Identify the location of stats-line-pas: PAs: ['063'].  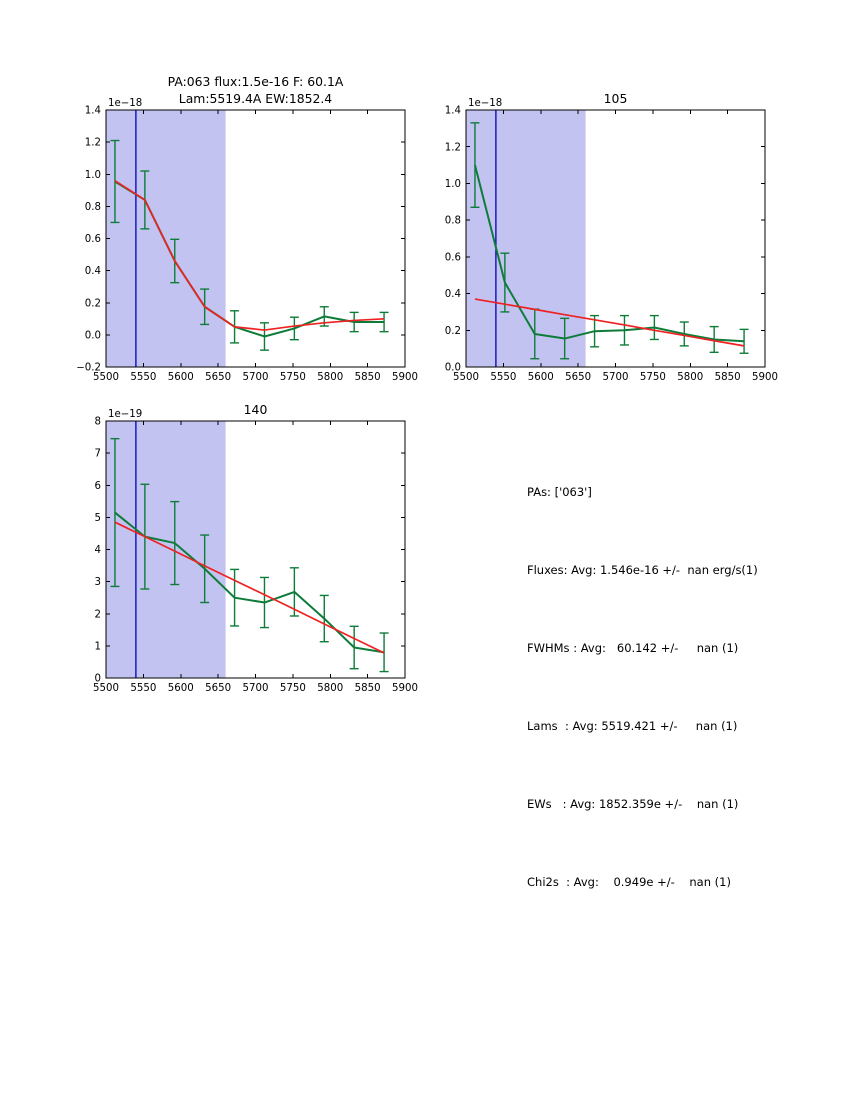
(559, 492).